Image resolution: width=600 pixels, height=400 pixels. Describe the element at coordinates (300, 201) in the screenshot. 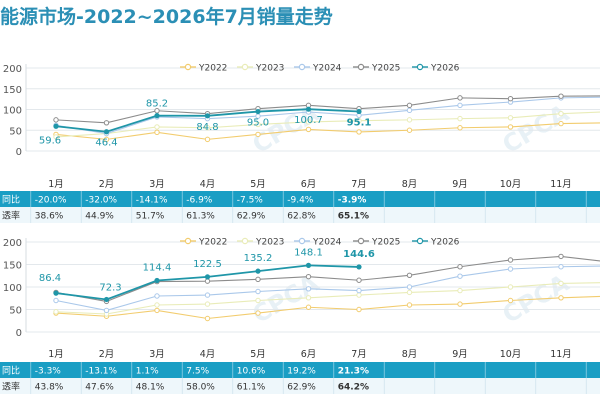

I see `table-cell: -9.4%` at that location.